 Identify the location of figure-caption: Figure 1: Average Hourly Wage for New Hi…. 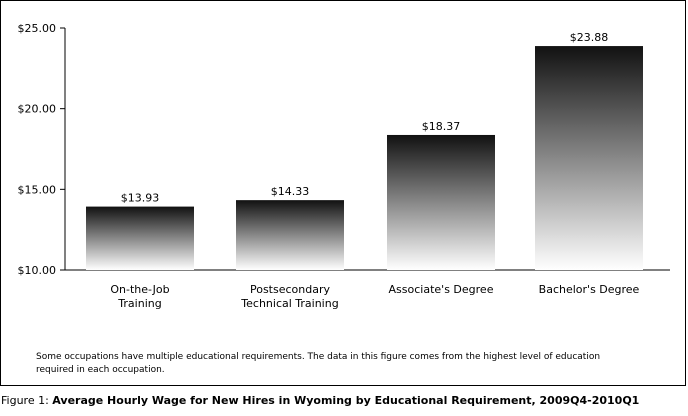
(344, 400).